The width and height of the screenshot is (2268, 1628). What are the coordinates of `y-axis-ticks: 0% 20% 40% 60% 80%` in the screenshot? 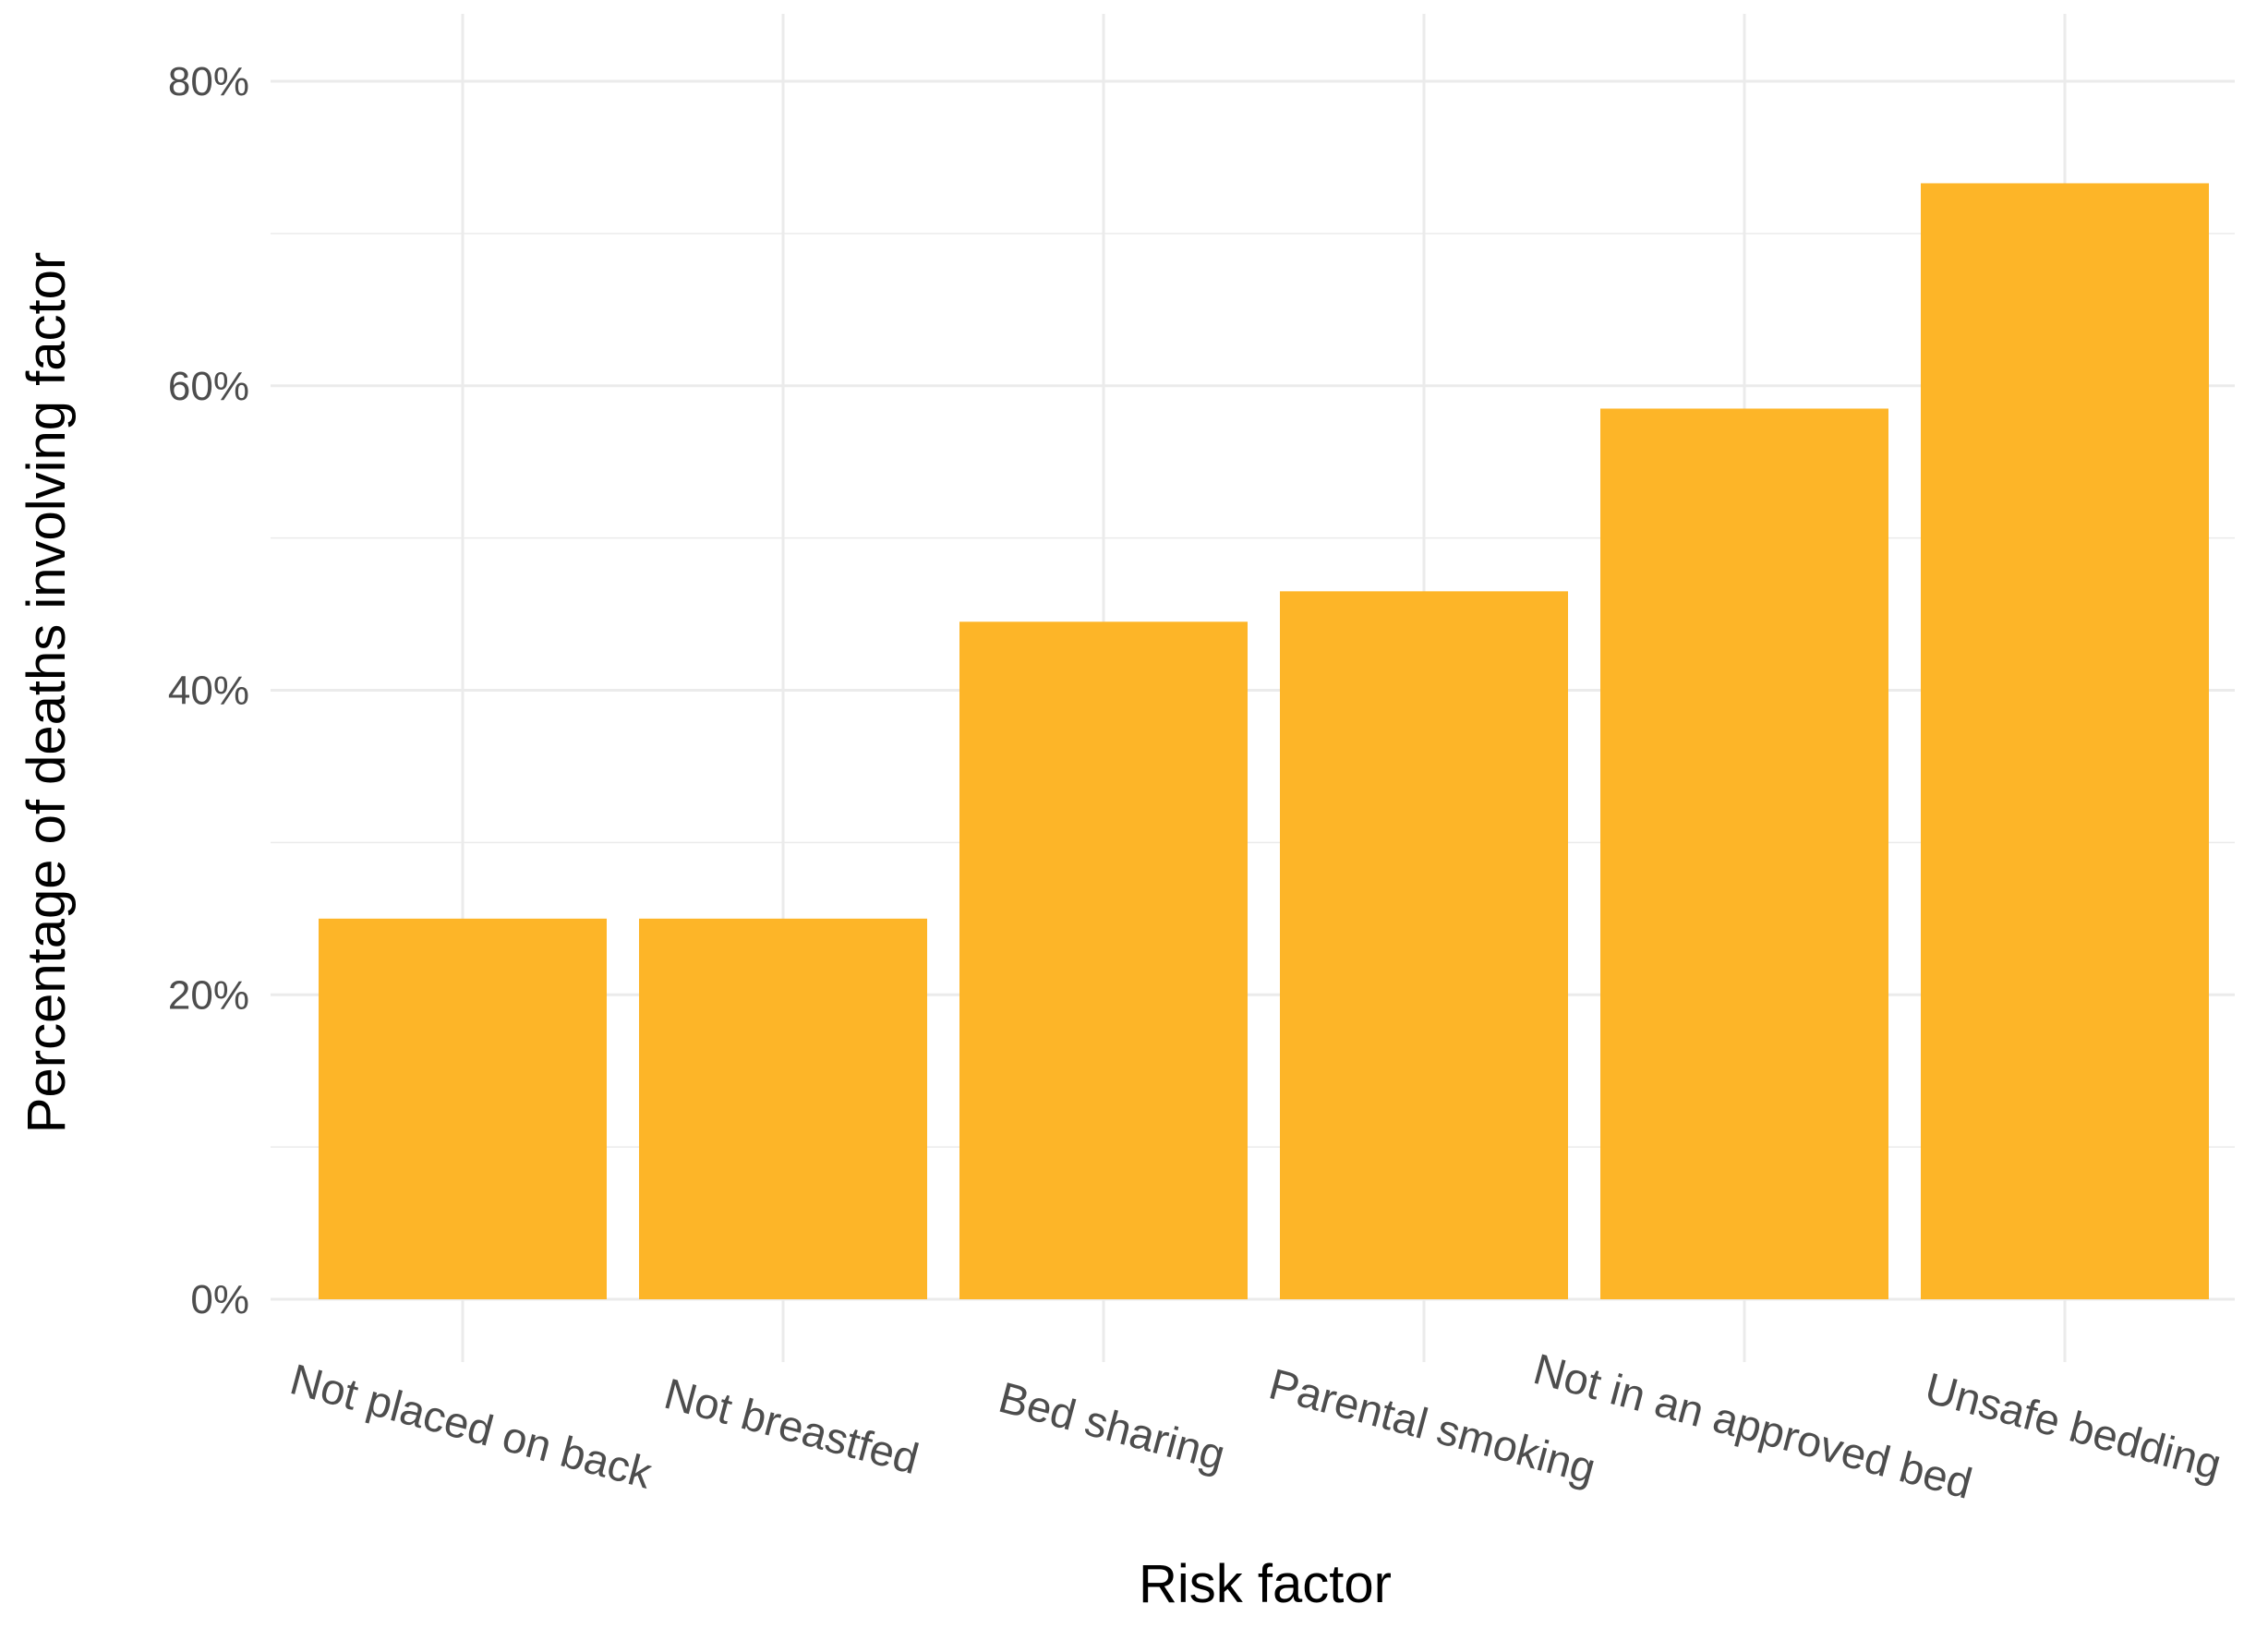 It's located at (208, 690).